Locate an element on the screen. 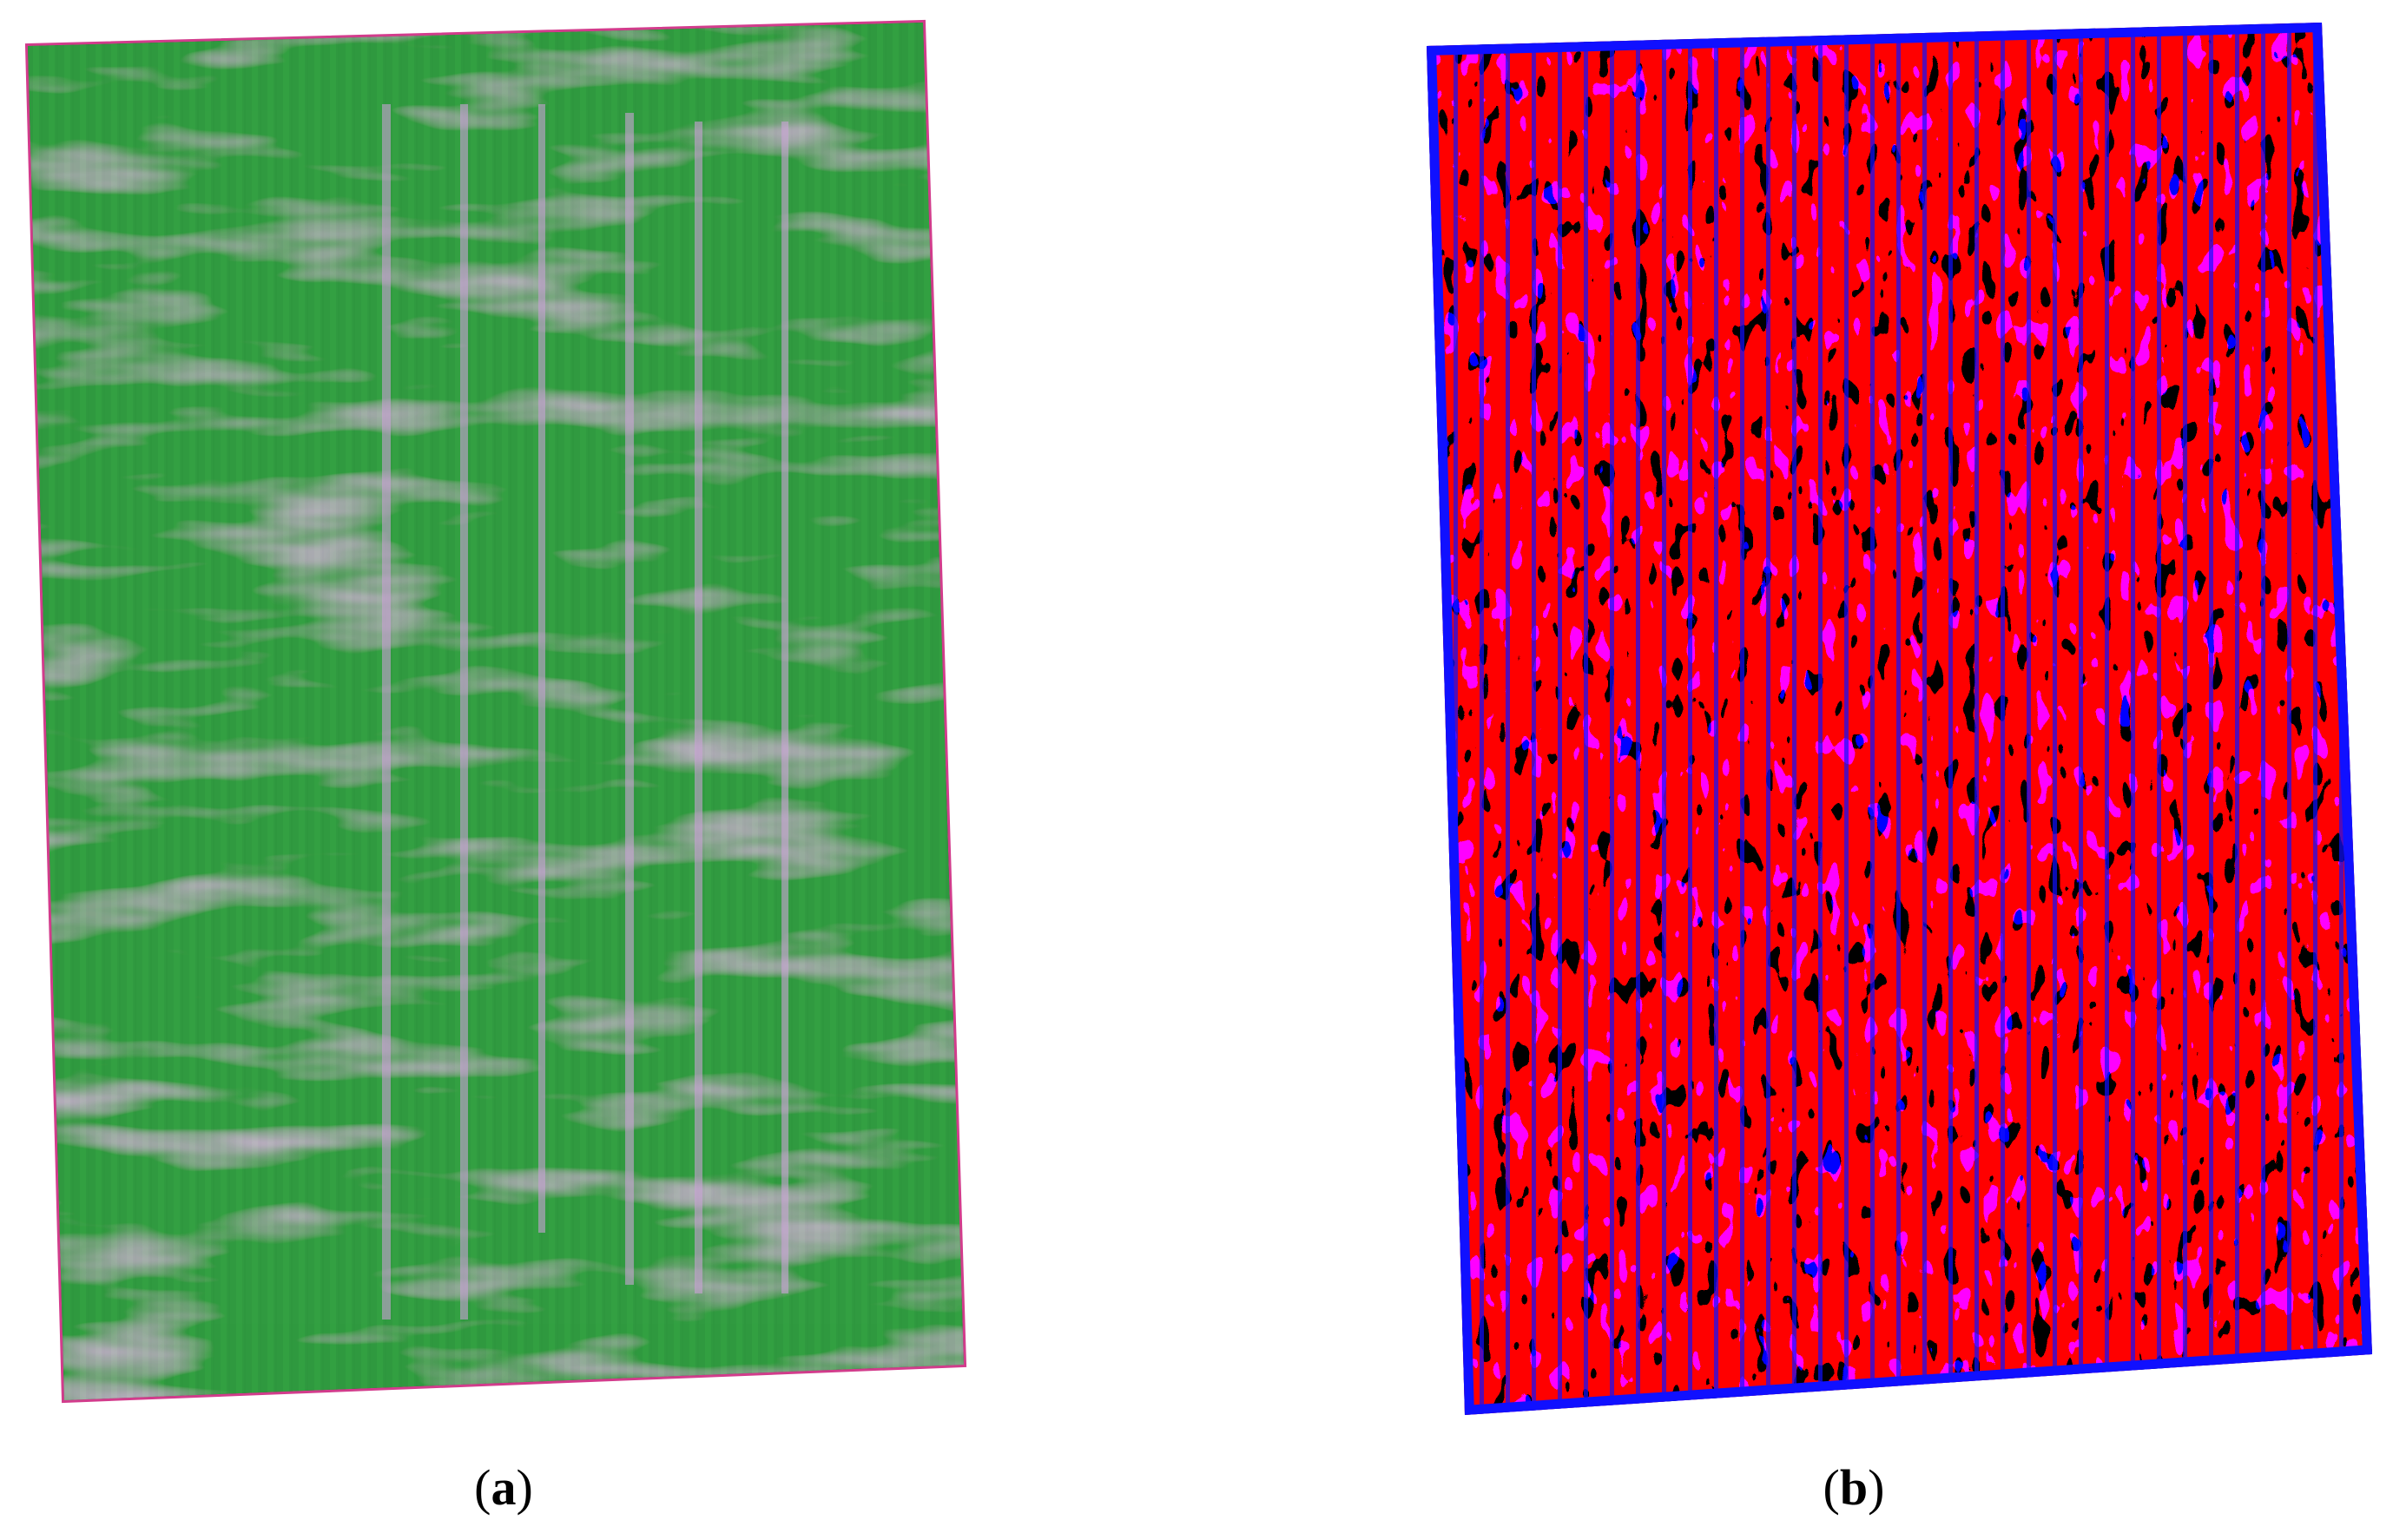  caption-letter: a is located at coordinates (504, 1488).